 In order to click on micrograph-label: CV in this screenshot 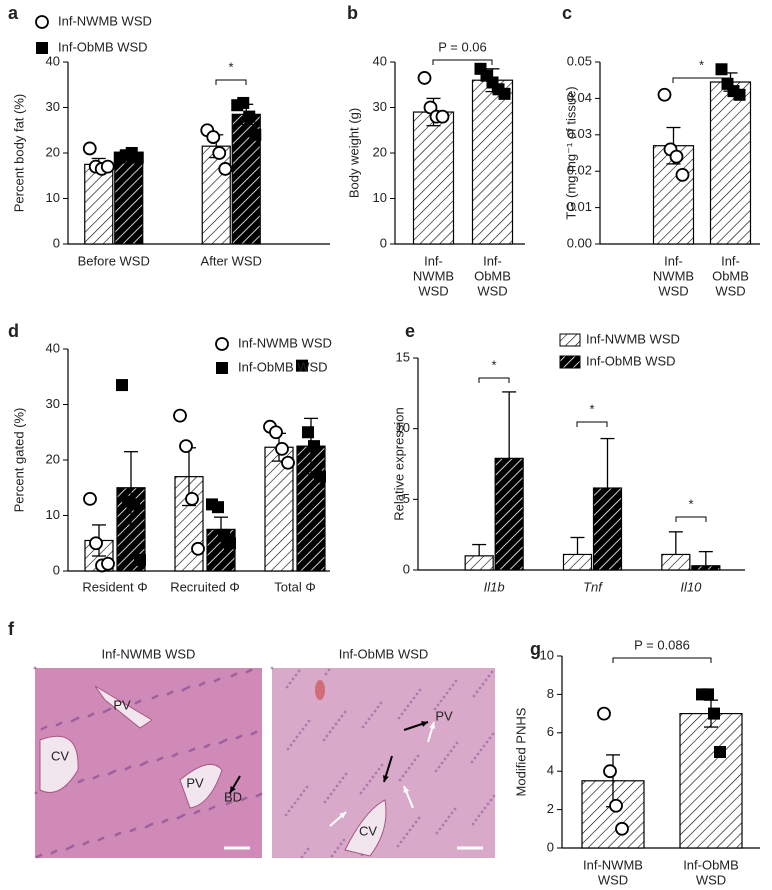, I will do `click(60, 755)`.